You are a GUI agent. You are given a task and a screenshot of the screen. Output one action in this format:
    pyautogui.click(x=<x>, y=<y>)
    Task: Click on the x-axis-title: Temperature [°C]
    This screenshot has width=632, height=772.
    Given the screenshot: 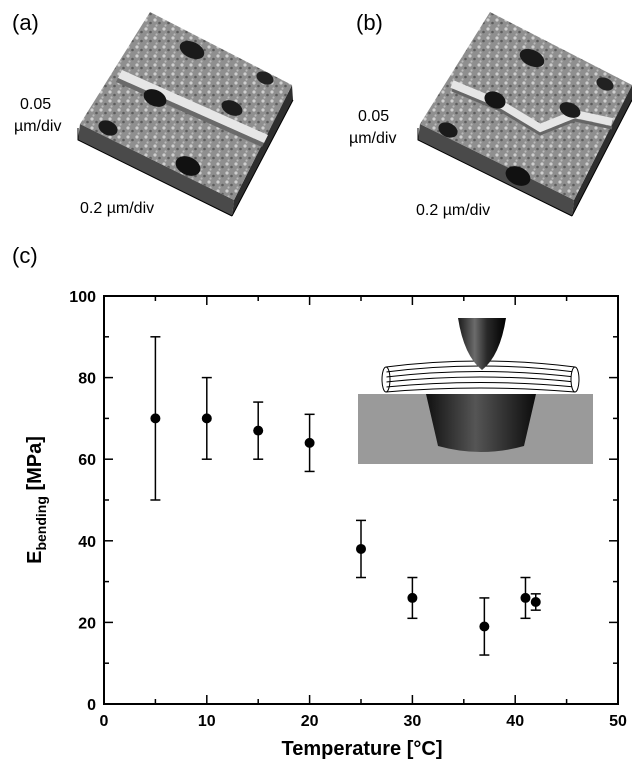 What is the action you would take?
    pyautogui.click(x=362, y=749)
    